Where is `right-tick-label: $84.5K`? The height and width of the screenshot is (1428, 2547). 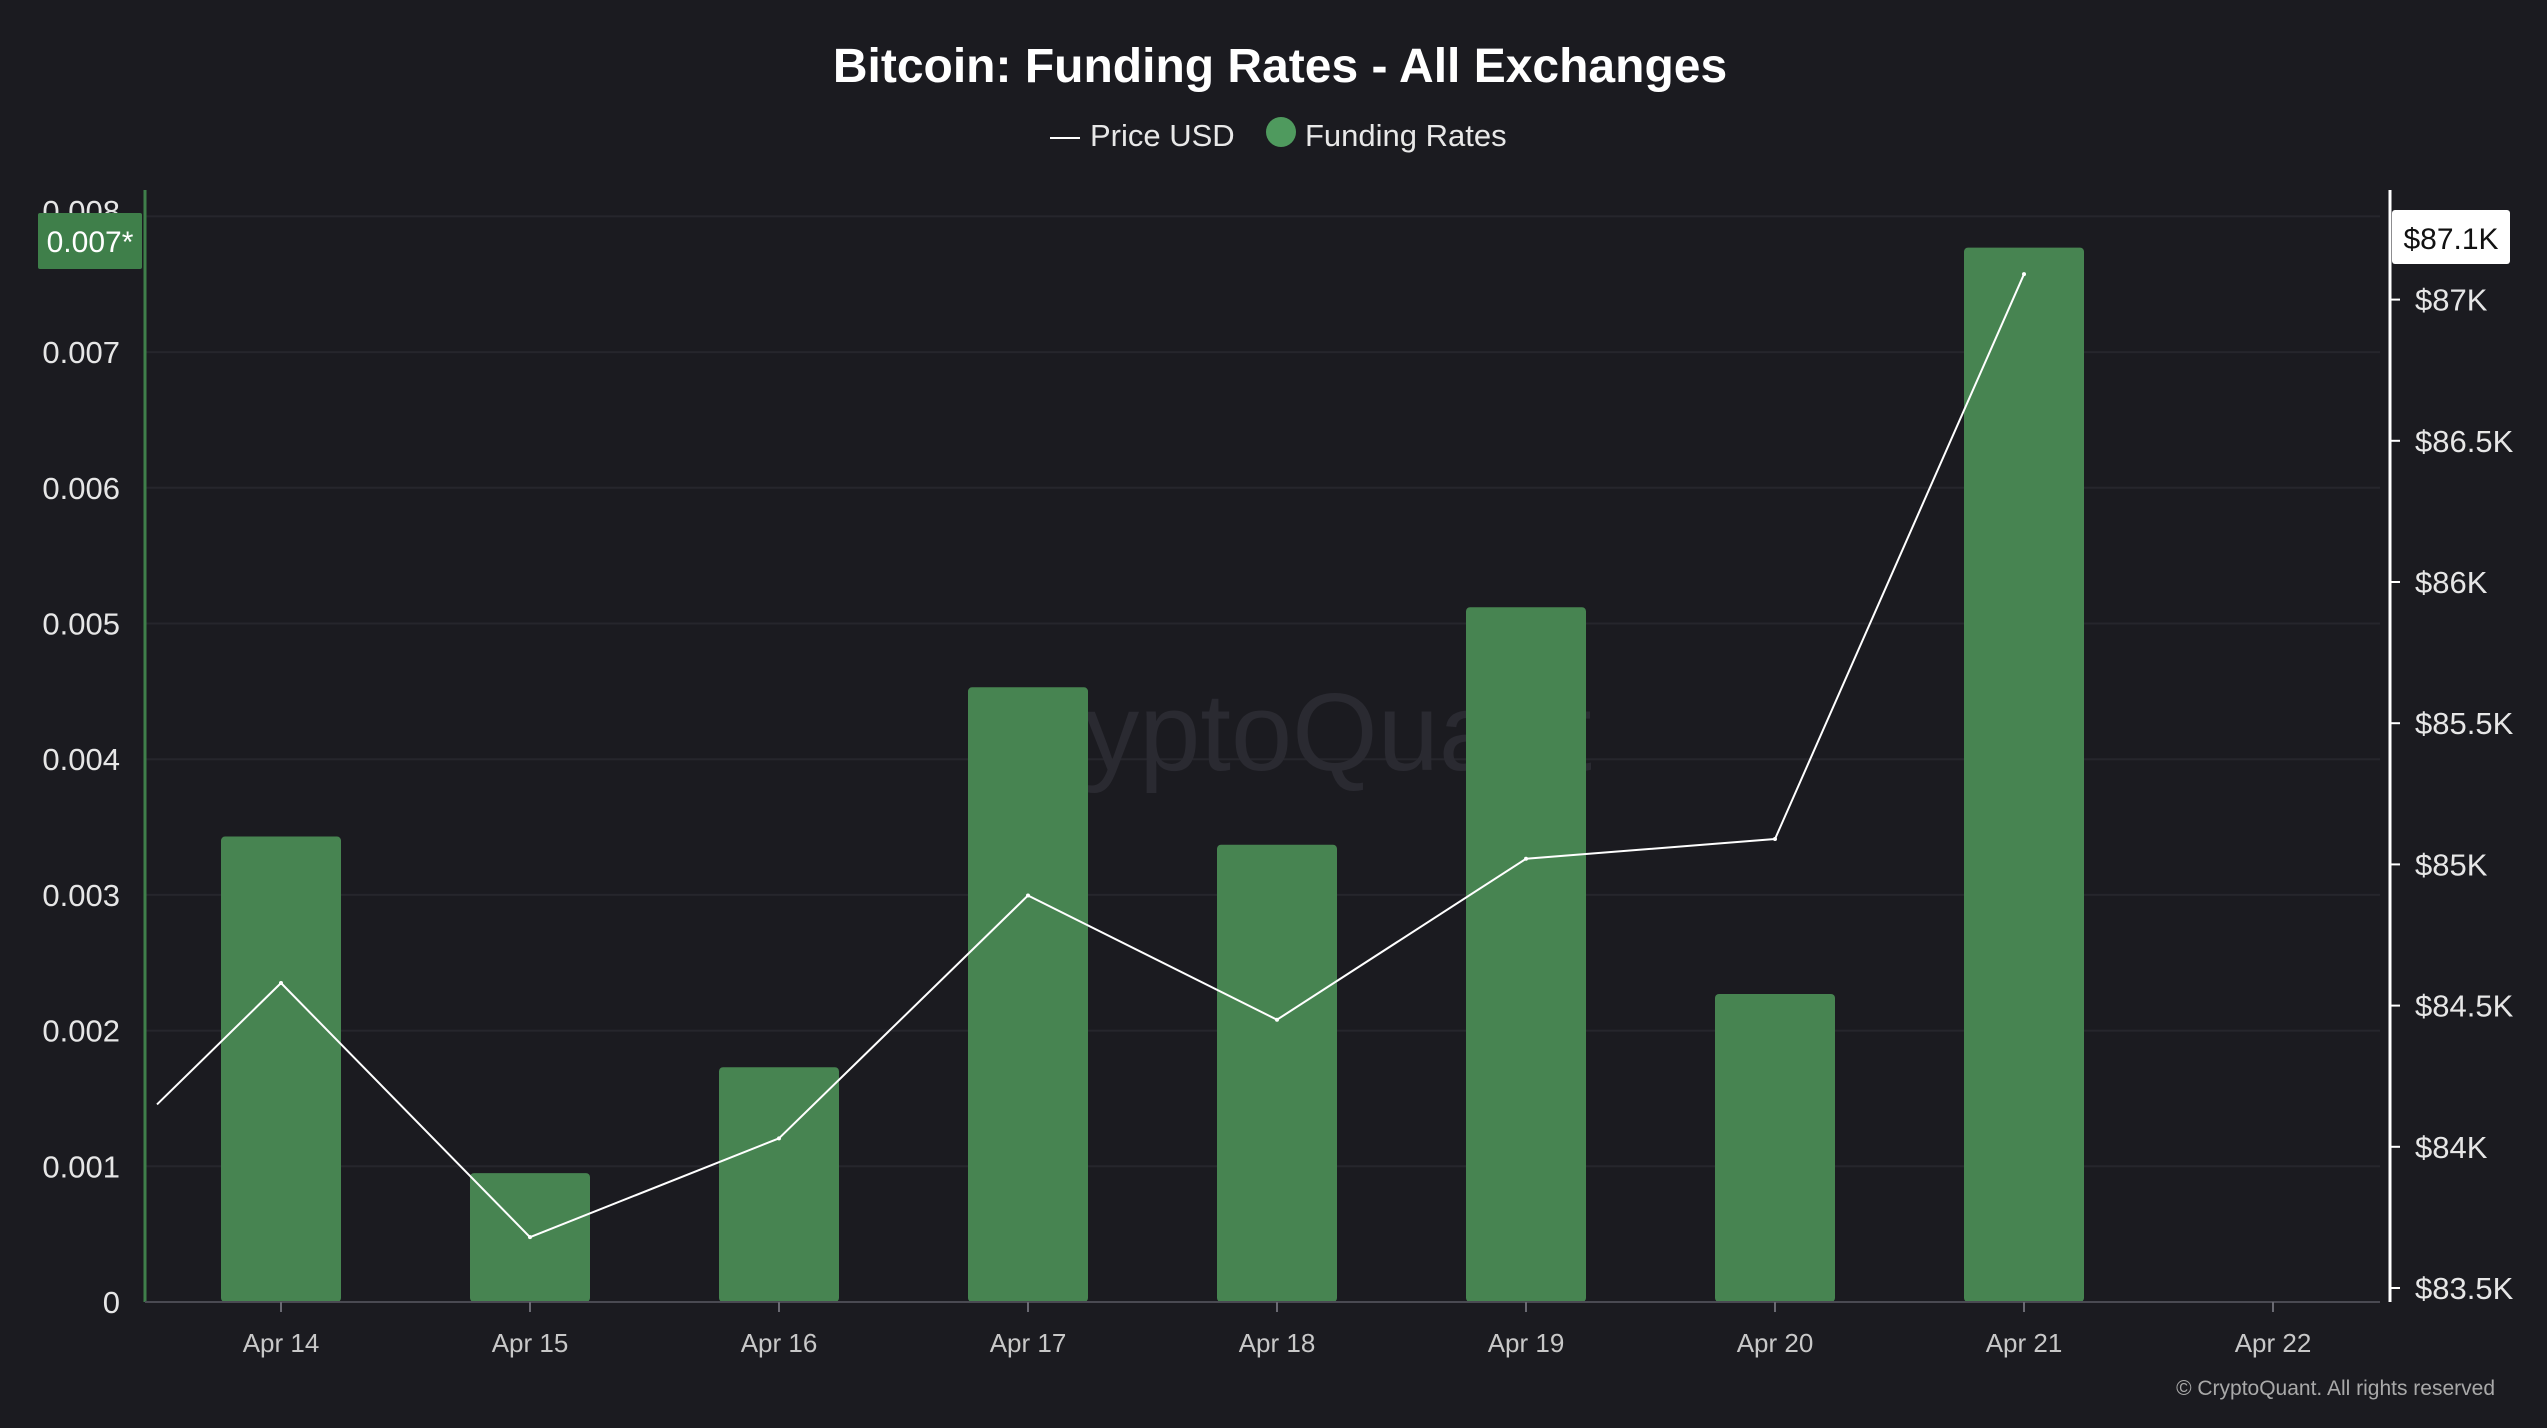 right-tick-label: $84.5K is located at coordinates (2464, 1006).